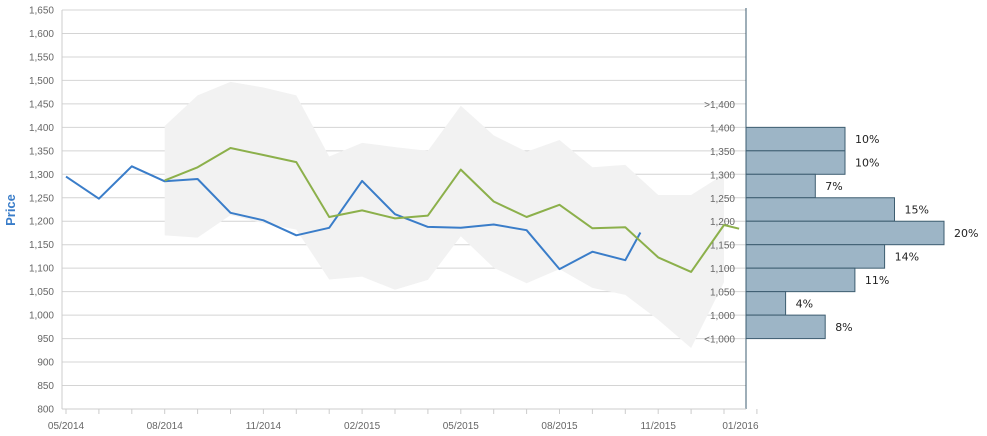 This screenshot has width=987, height=436. What do you see at coordinates (41, 316) in the screenshot?
I see `y-tick-label: 1,000` at bounding box center [41, 316].